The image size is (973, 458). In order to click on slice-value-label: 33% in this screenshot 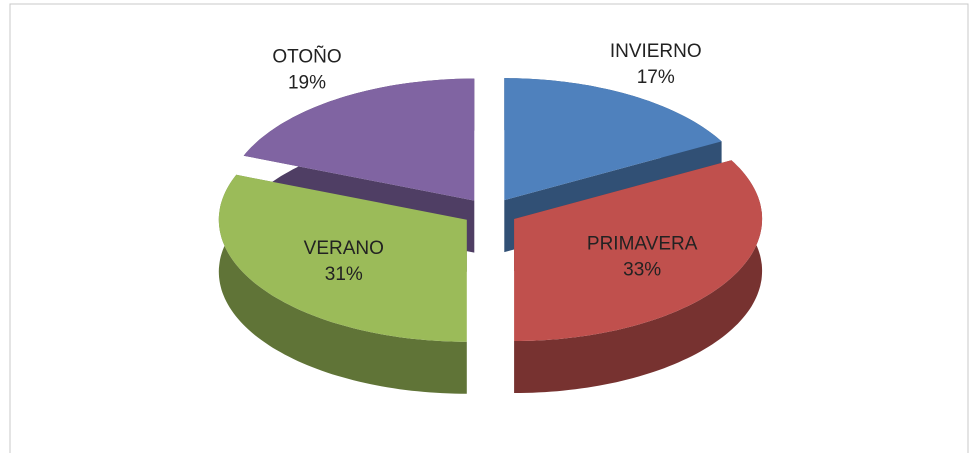, I will do `click(642, 269)`.